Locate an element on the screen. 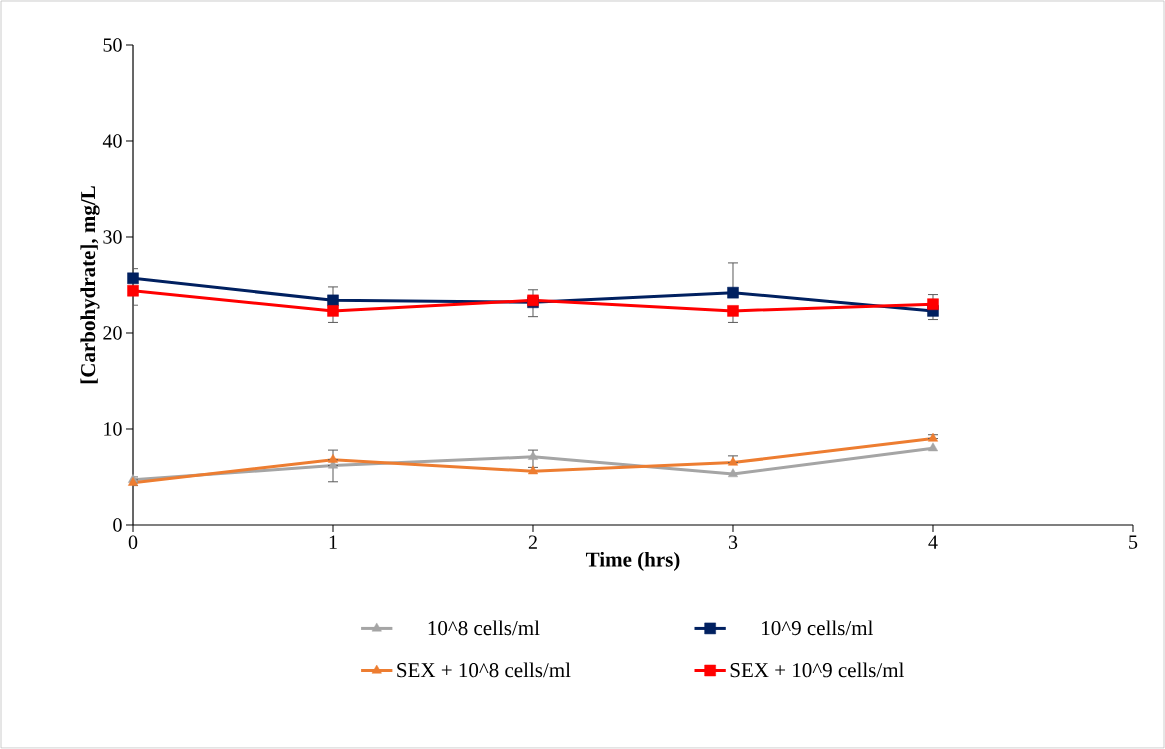 The width and height of the screenshot is (1165, 749). x-tick-label: 5 is located at coordinates (1133, 542).